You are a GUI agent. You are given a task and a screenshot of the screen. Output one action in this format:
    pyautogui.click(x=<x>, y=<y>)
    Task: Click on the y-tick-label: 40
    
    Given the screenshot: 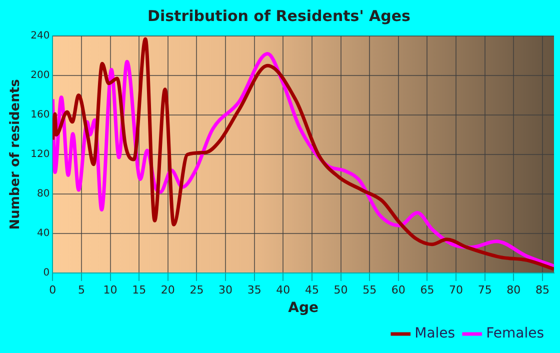 What is the action you would take?
    pyautogui.click(x=43, y=234)
    